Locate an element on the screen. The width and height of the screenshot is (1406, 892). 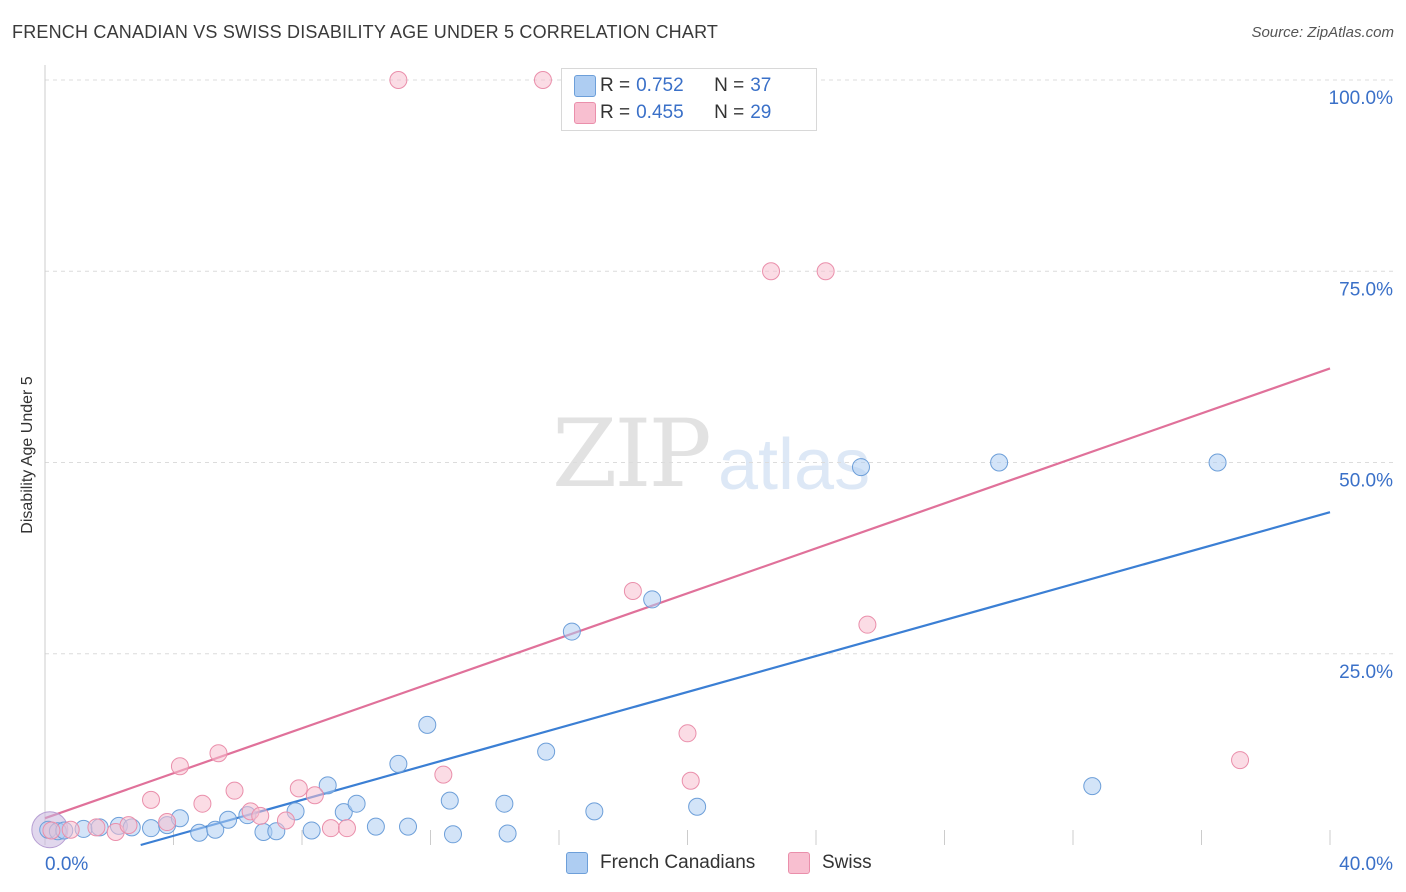
correlation-legend: R = 0.752 N = 37 R = 0.455 N = 29 is located at coordinates (689, 99).